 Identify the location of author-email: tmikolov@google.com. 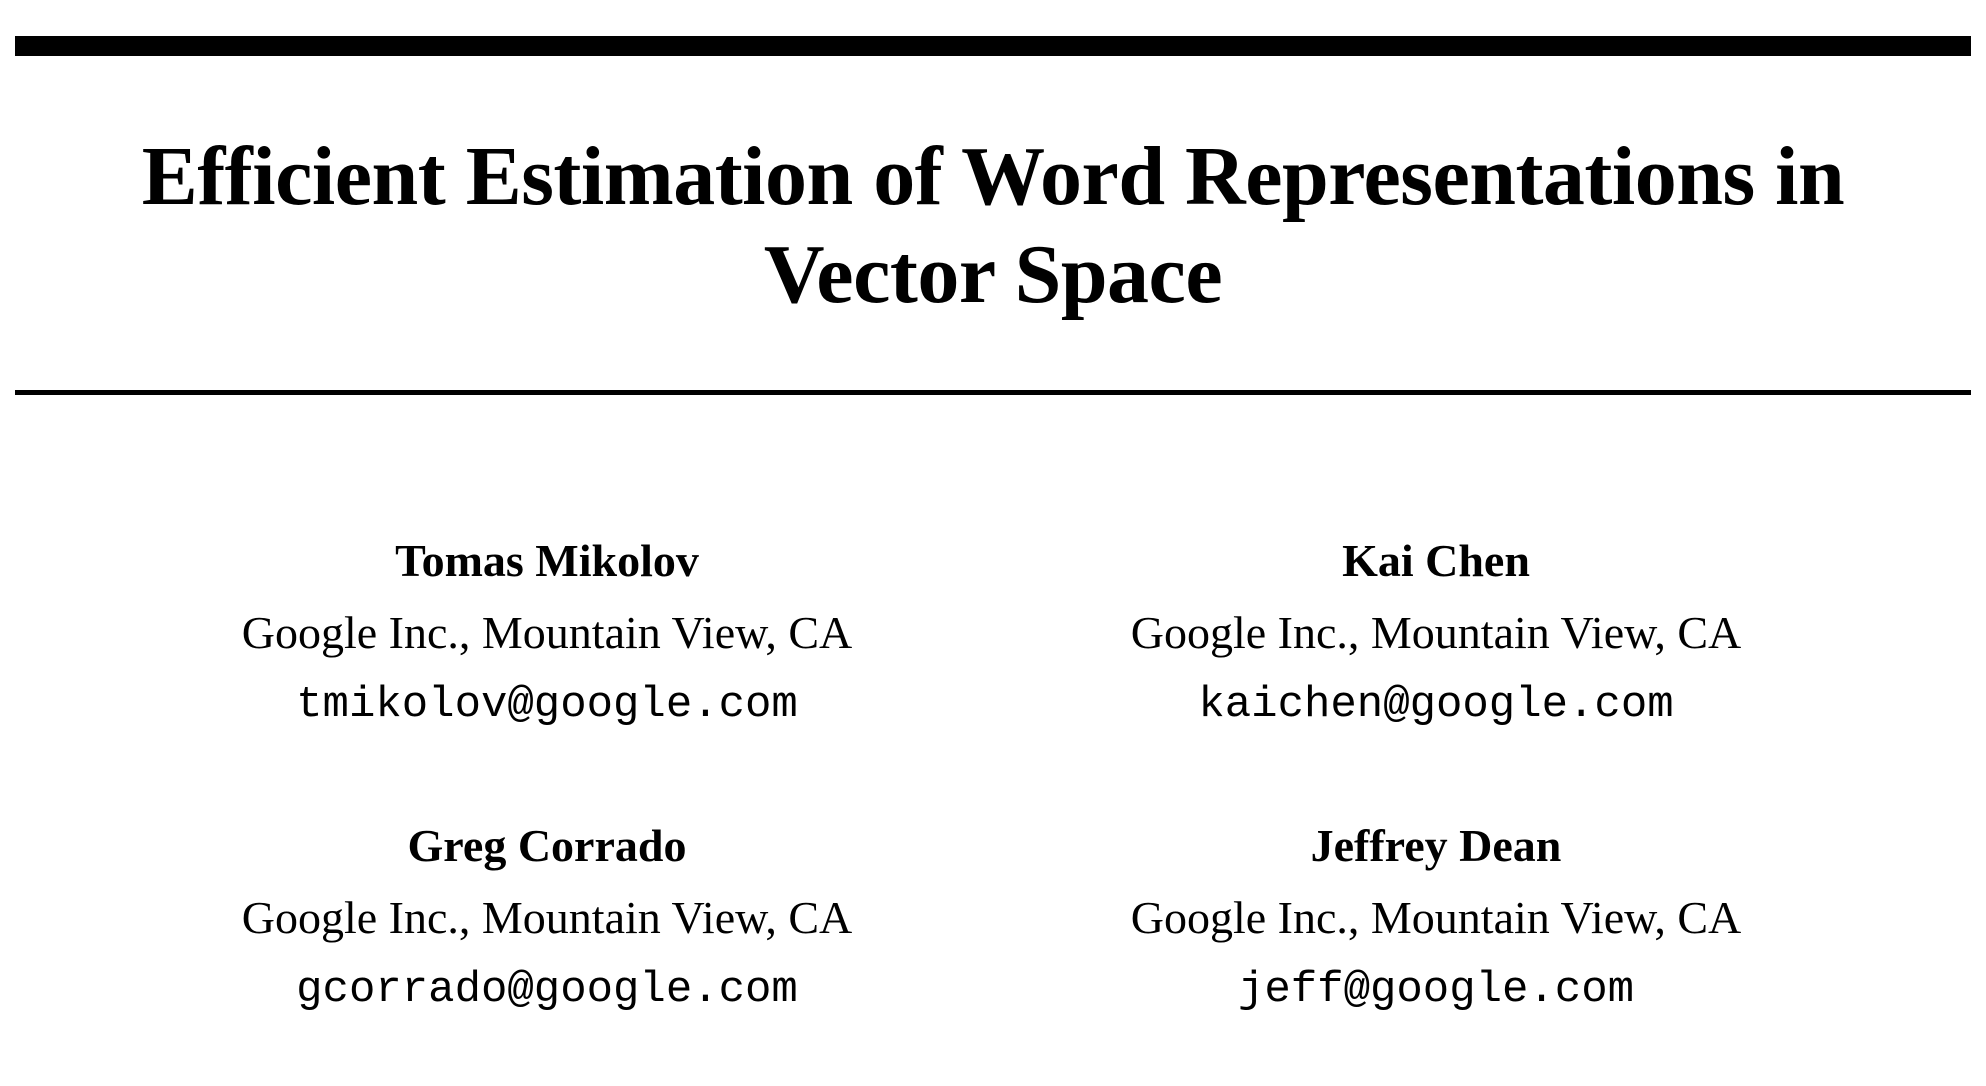
(547, 705).